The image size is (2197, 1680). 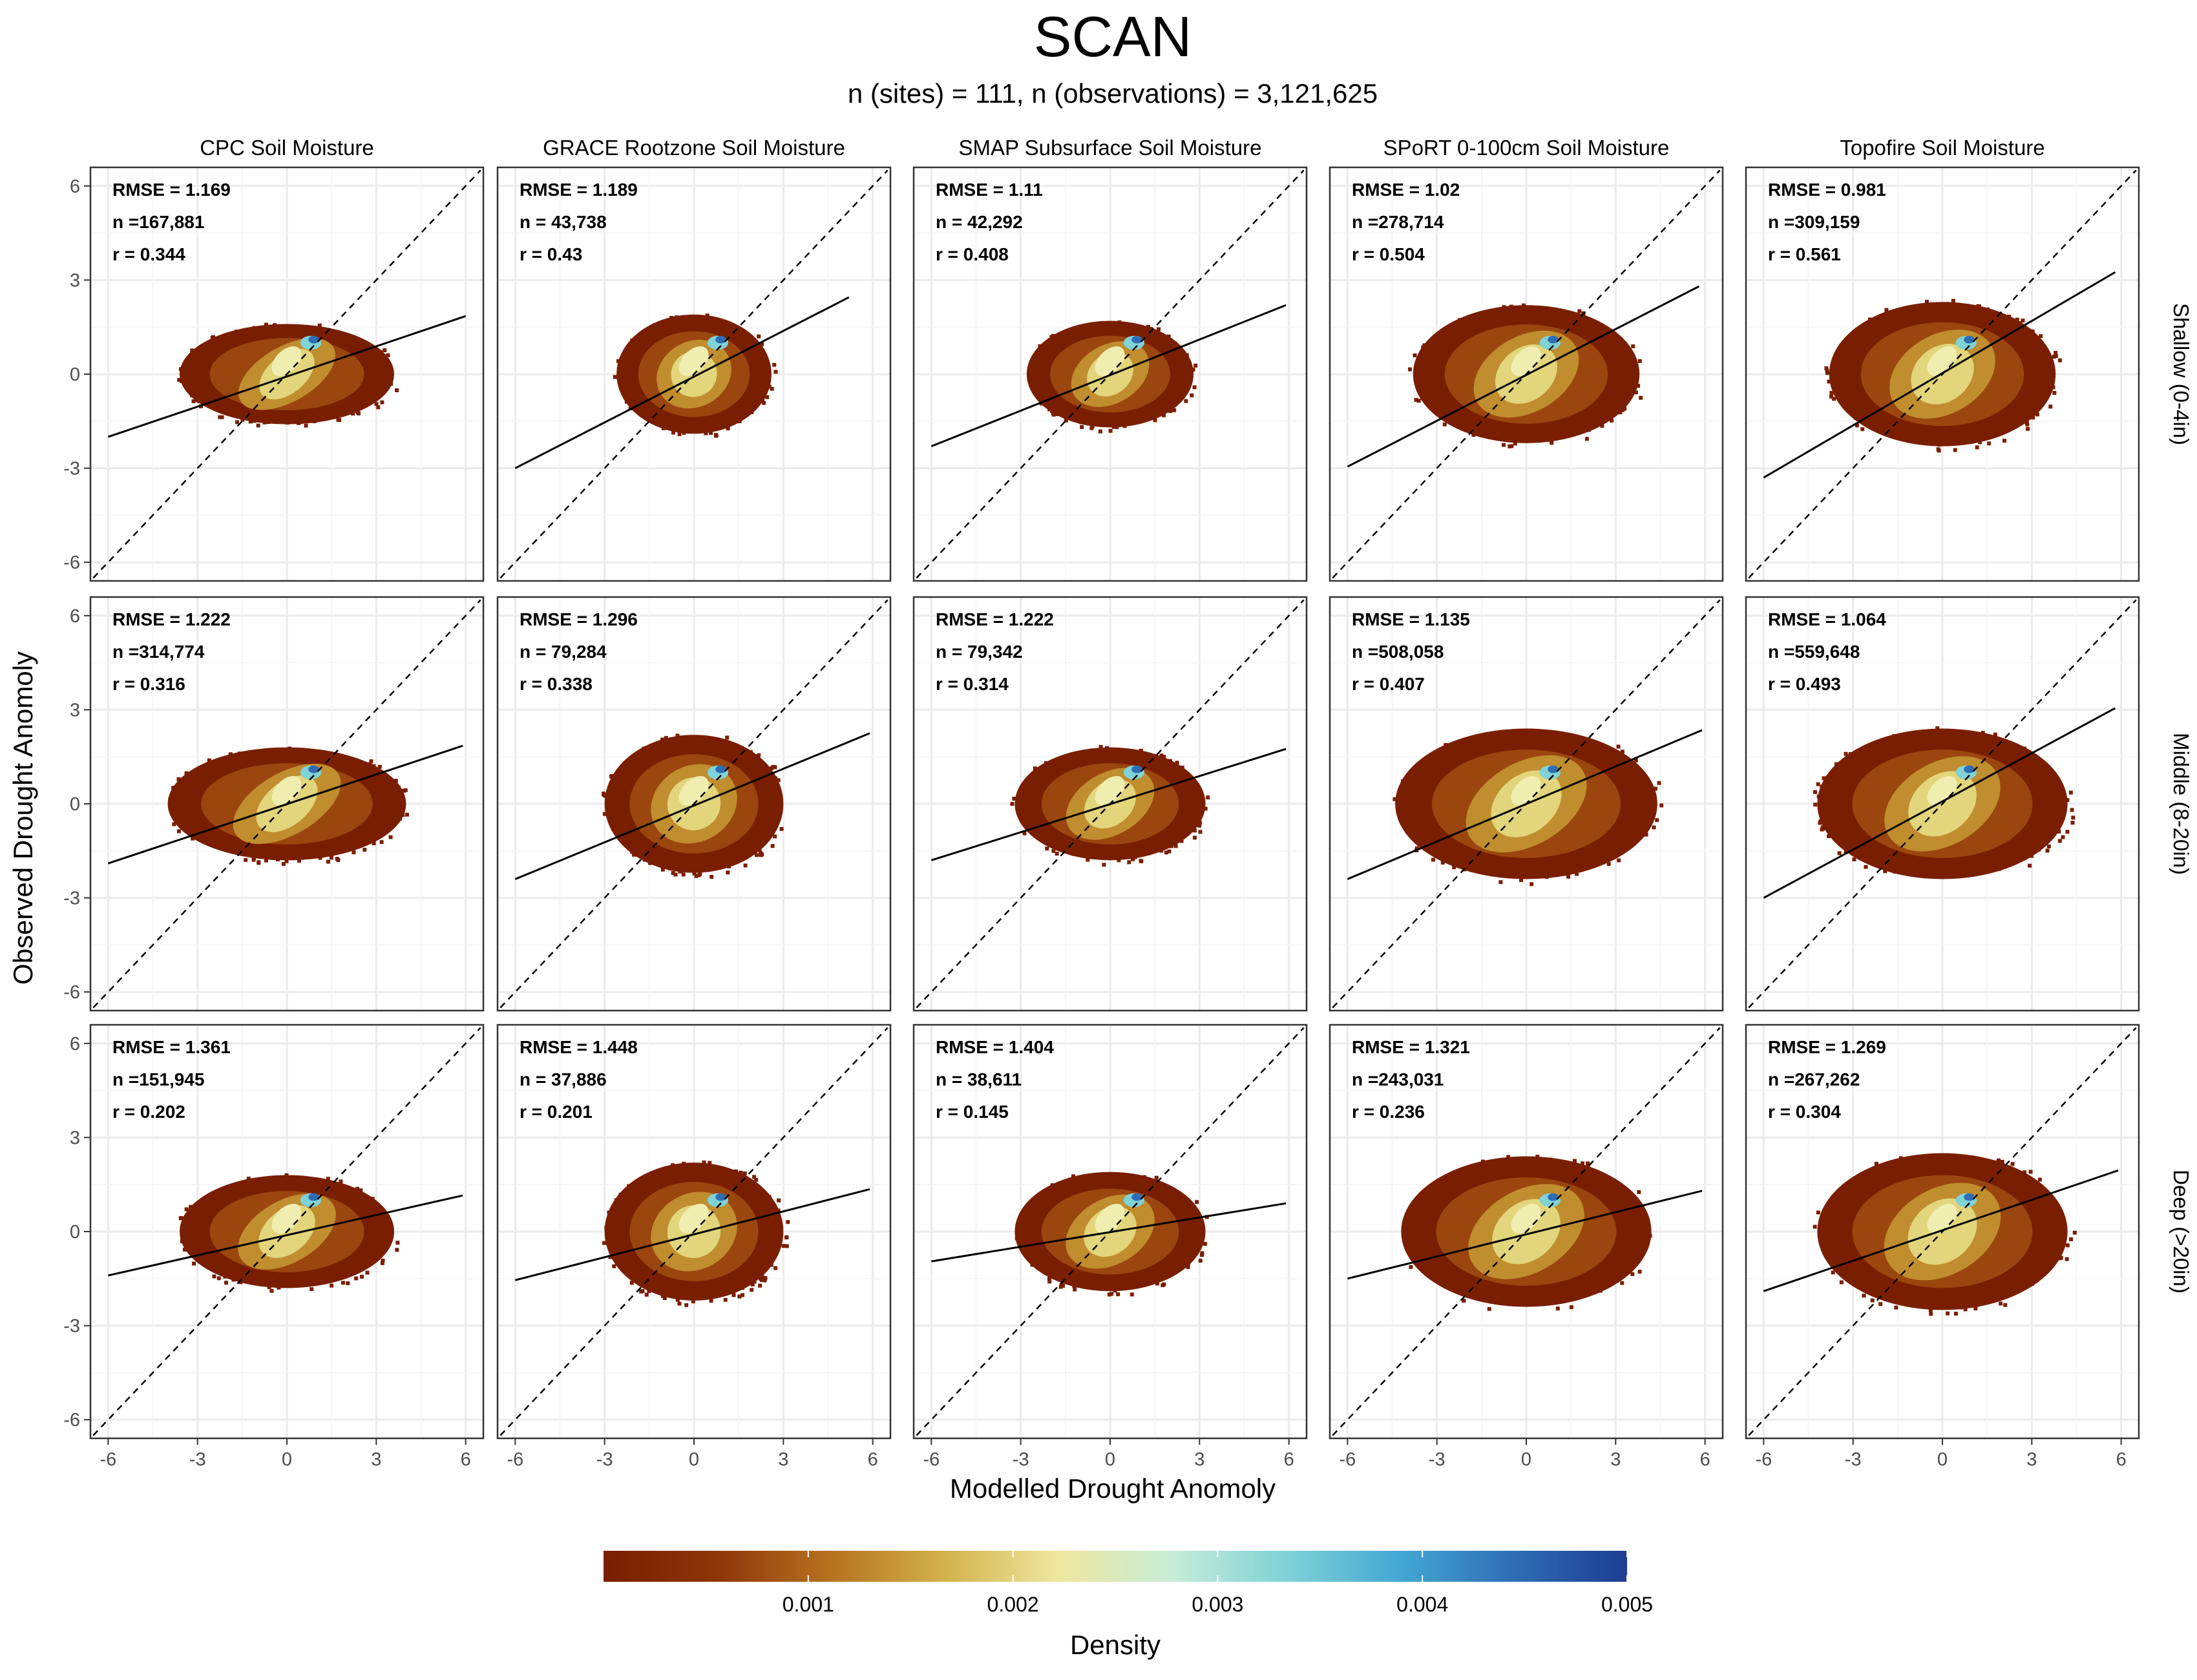 I want to click on stat-label: n =151,945, so click(x=158, y=1079).